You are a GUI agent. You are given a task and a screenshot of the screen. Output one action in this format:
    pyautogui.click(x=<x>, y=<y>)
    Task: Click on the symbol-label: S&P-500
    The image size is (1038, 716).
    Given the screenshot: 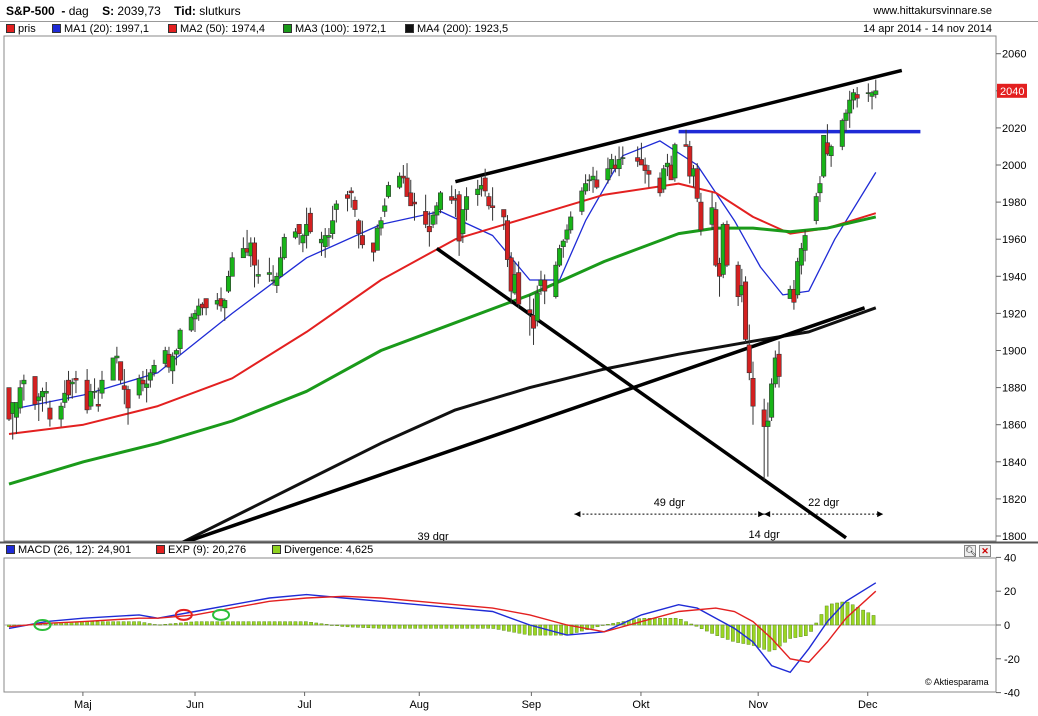 What is the action you would take?
    pyautogui.click(x=30, y=11)
    